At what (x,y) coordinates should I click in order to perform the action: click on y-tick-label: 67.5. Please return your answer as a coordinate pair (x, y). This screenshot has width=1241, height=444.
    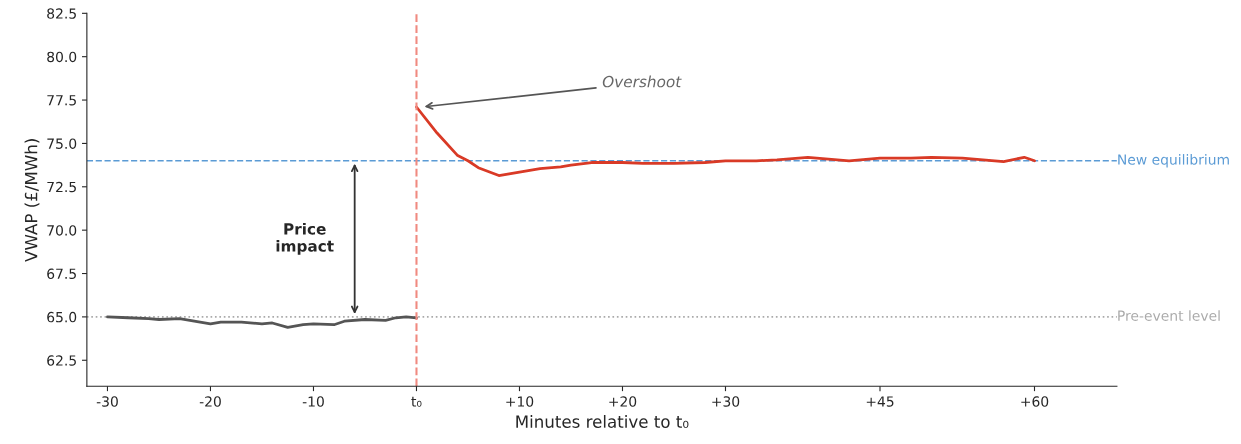
    Looking at the image, I should click on (61, 273).